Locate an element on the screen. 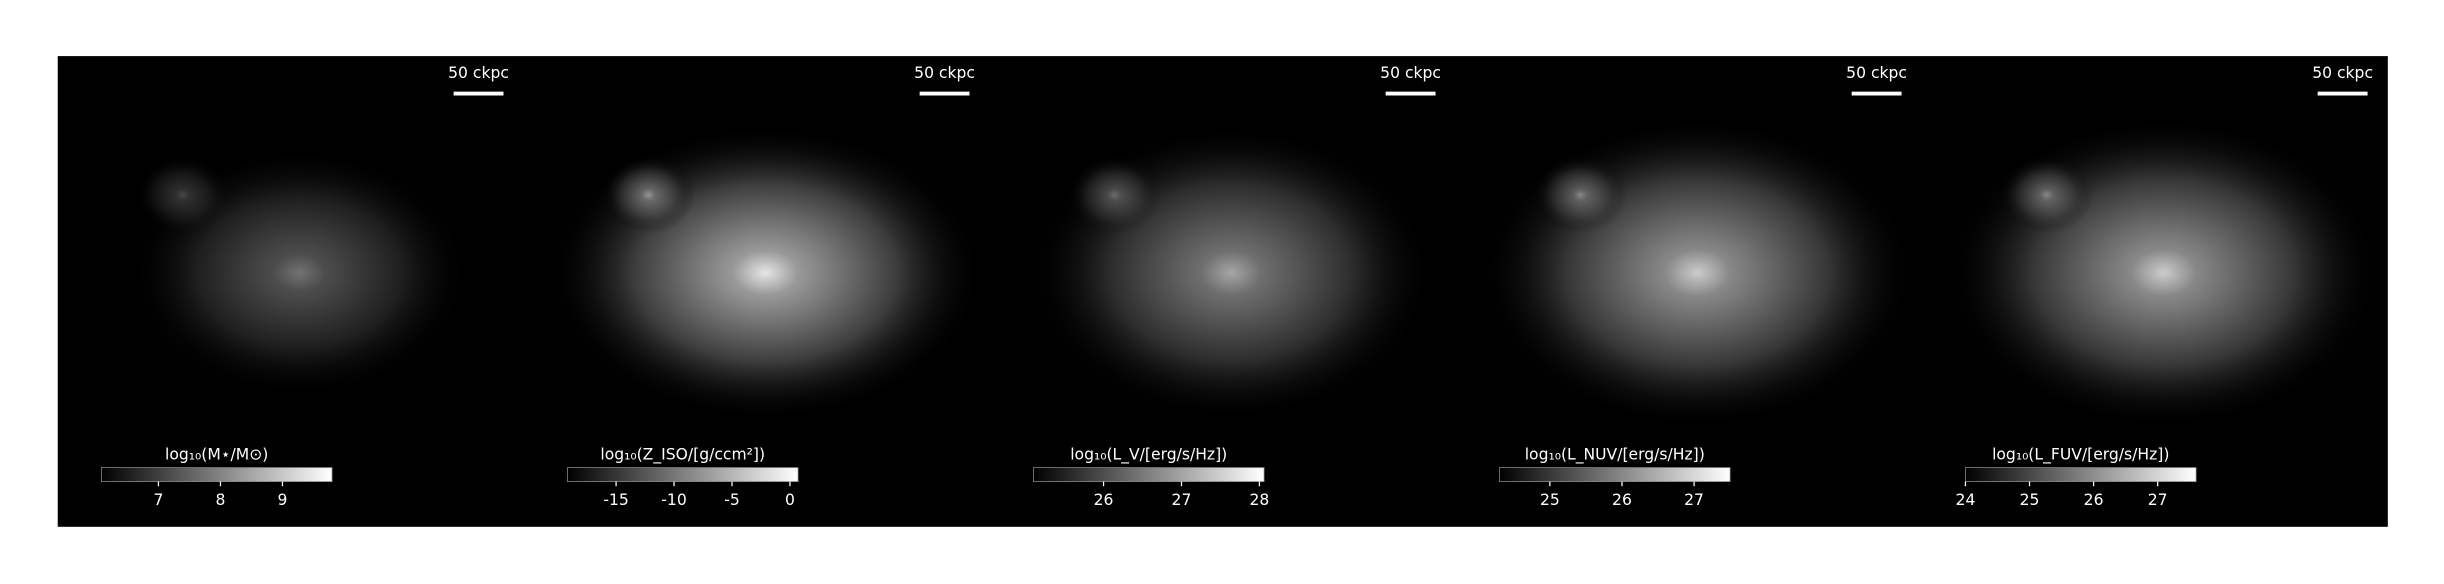 The width and height of the screenshot is (2444, 584). colorbar-tick-label: -5 is located at coordinates (732, 500).